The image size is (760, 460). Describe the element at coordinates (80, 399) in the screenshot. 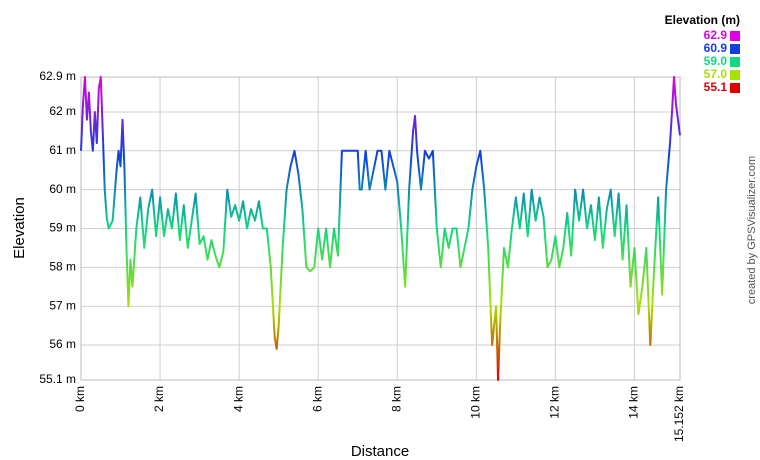

I see `x-tick-label: 0 km` at that location.